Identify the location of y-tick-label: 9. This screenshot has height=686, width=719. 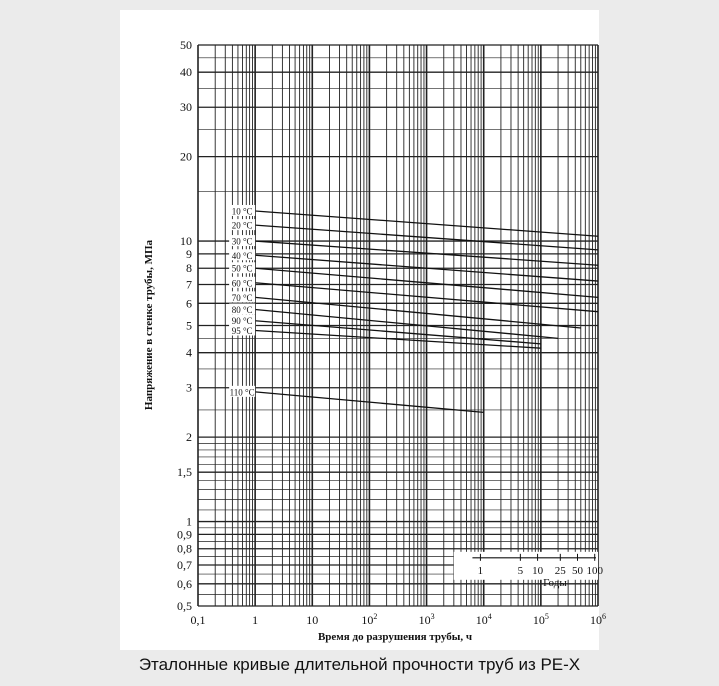
(189, 254).